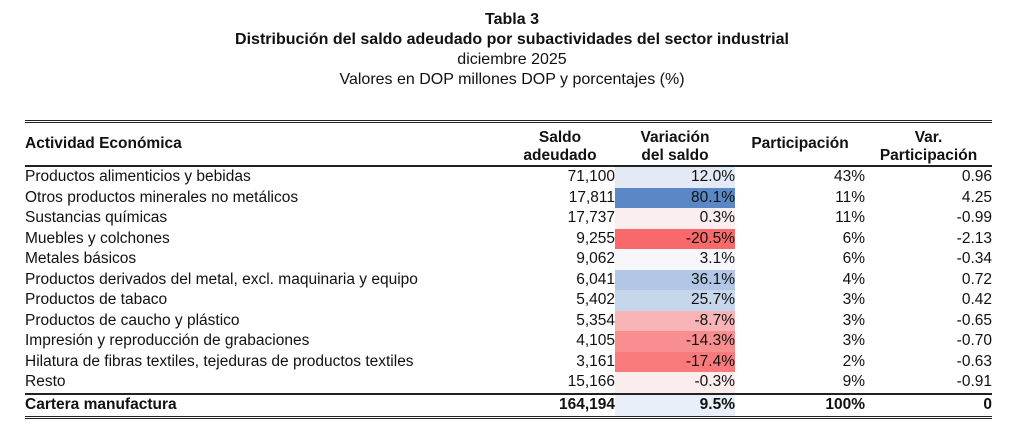  Describe the element at coordinates (675, 238) in the screenshot. I see `cell-variacion: -20.5%` at that location.